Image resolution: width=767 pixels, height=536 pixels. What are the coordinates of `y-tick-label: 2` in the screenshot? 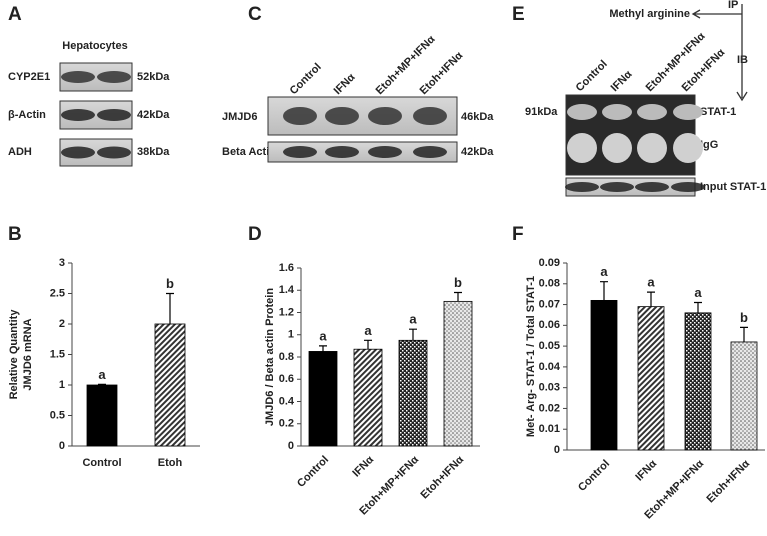 It's located at (62, 324).